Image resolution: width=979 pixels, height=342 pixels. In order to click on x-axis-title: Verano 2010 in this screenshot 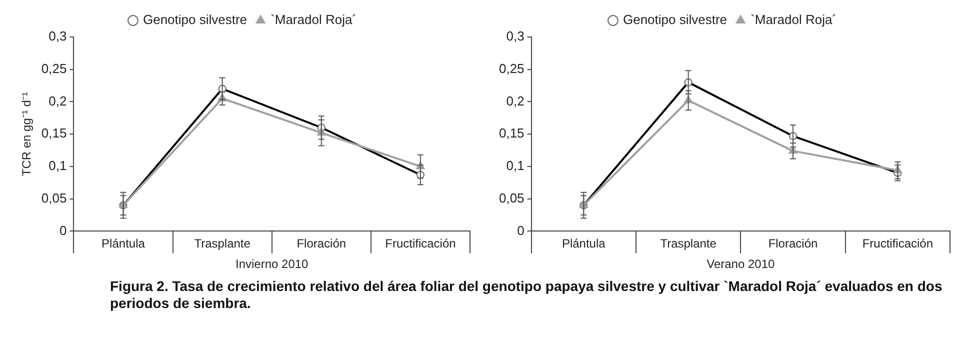, I will do `click(741, 264)`.